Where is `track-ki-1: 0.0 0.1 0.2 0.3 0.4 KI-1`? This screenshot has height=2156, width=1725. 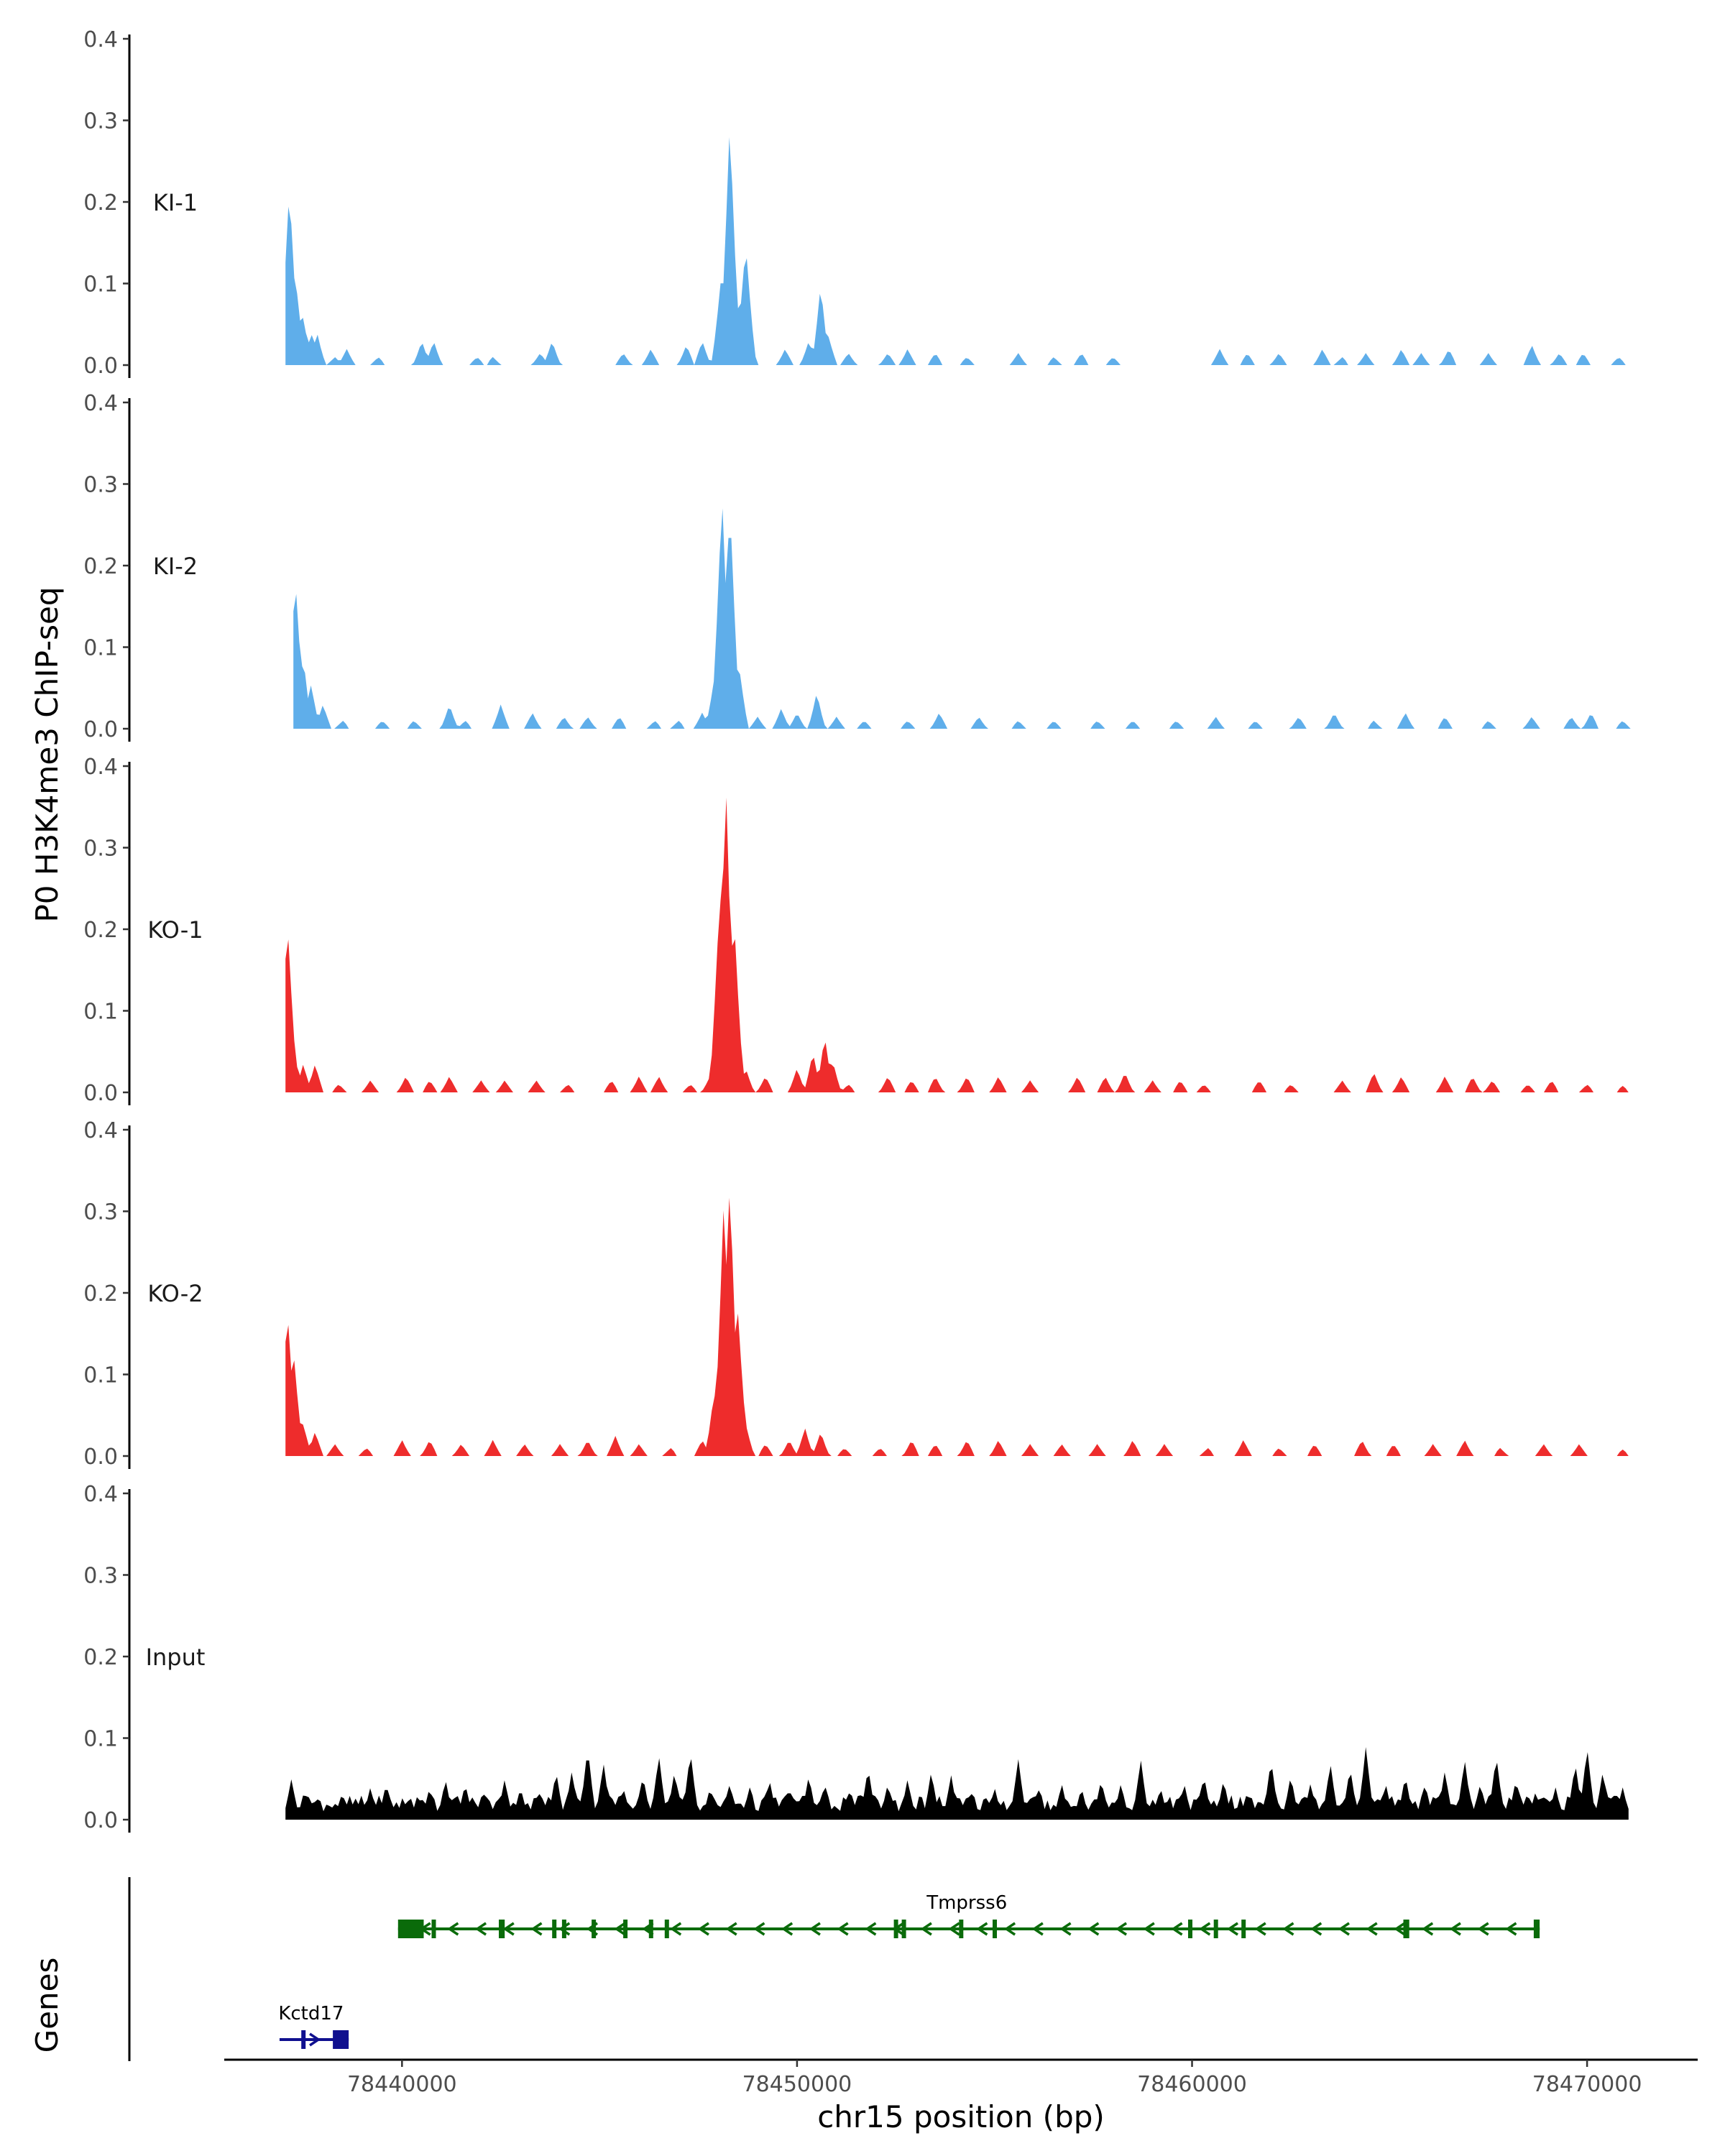 track-ki-1: 0.0 0.1 0.2 0.3 0.4 KI-1 is located at coordinates (856, 203).